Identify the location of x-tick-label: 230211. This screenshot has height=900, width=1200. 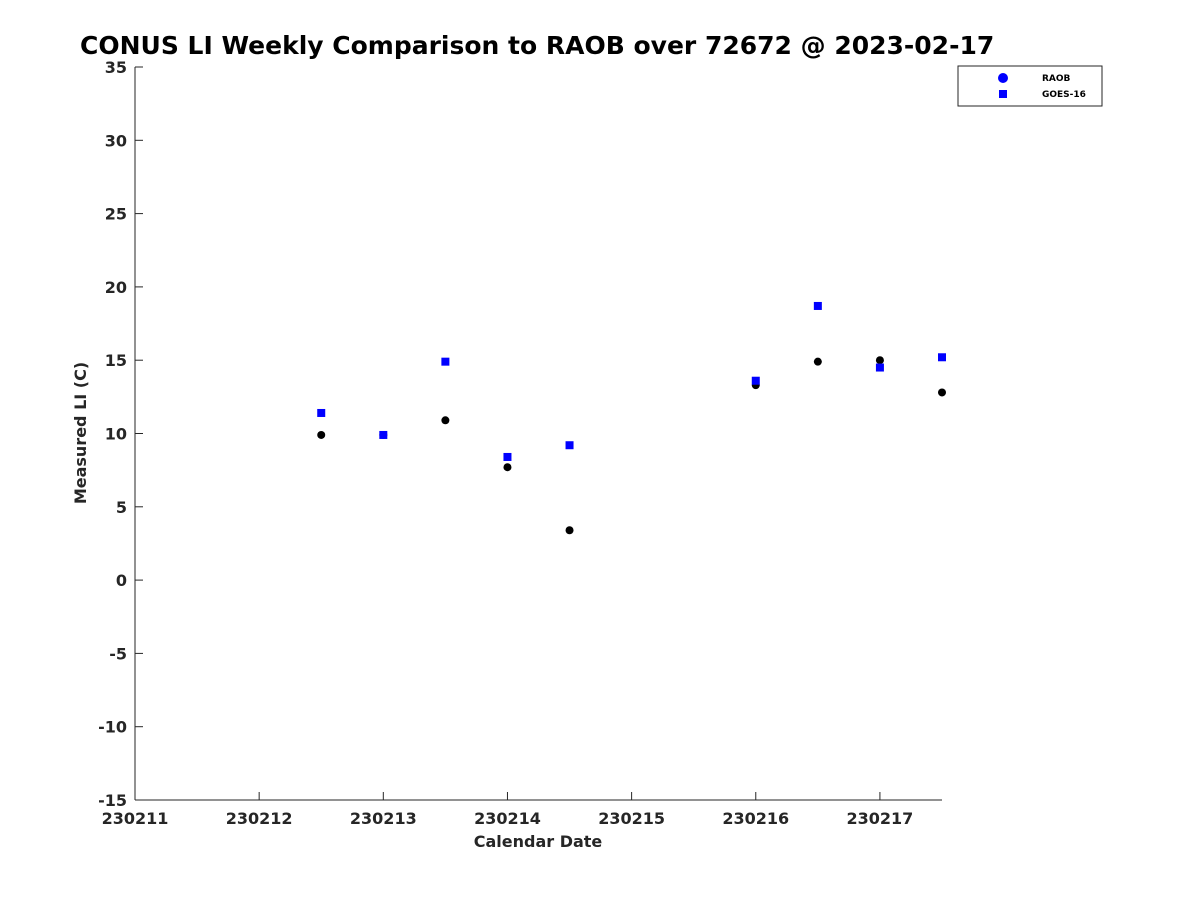
(135, 818).